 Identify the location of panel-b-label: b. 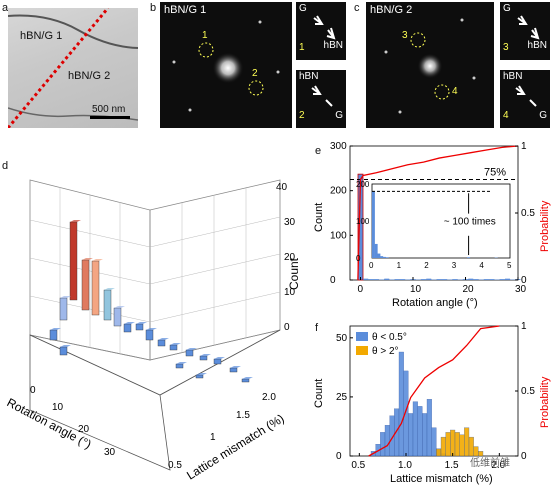
(153, 8).